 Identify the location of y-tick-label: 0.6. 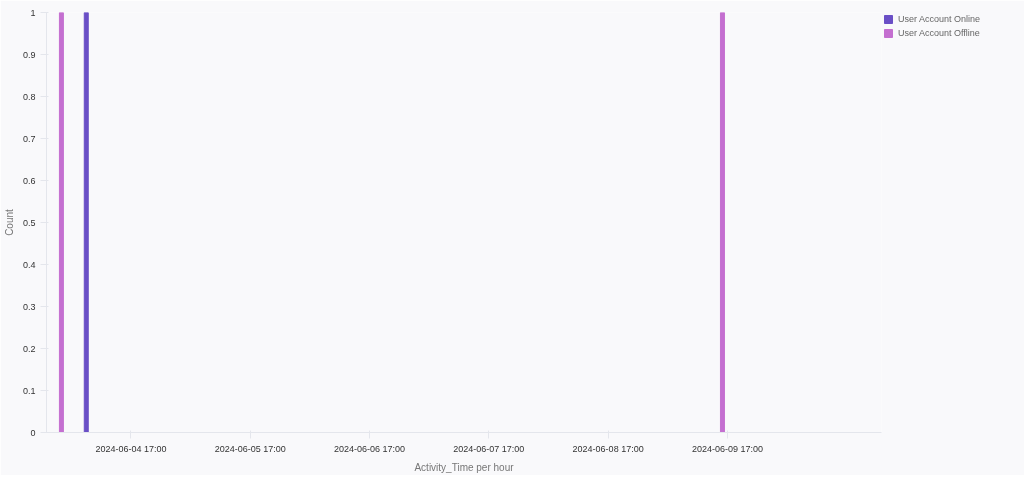
(29, 180).